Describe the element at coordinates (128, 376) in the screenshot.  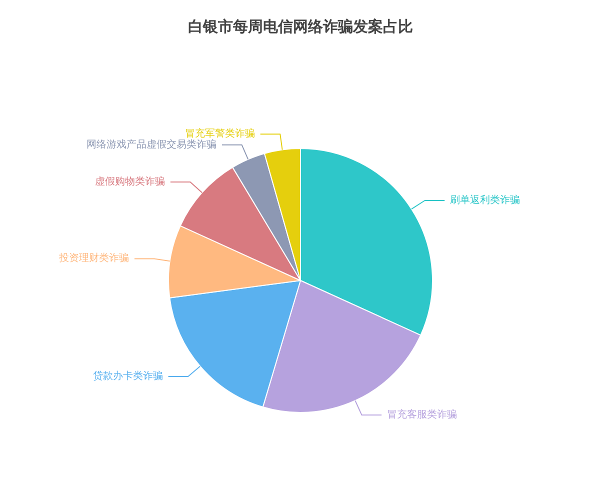
I see `slice-label: 贷款办卡类诈骗` at that location.